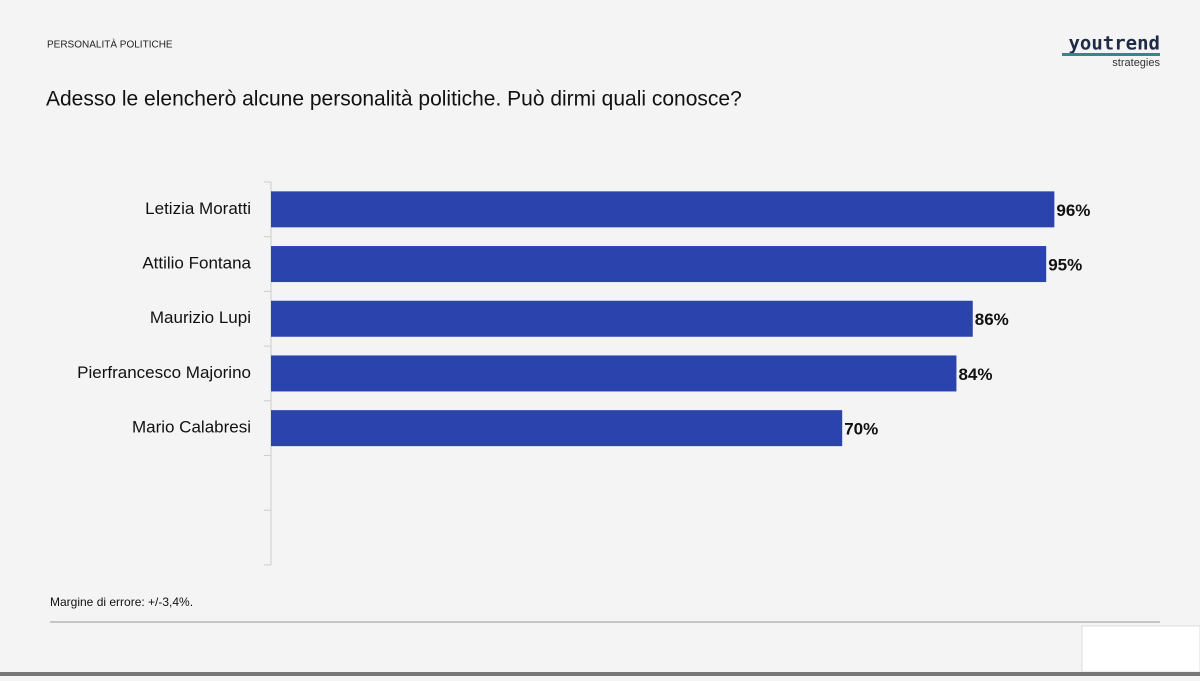  Describe the element at coordinates (1073, 210) in the screenshot. I see `value-label: 96%` at that location.